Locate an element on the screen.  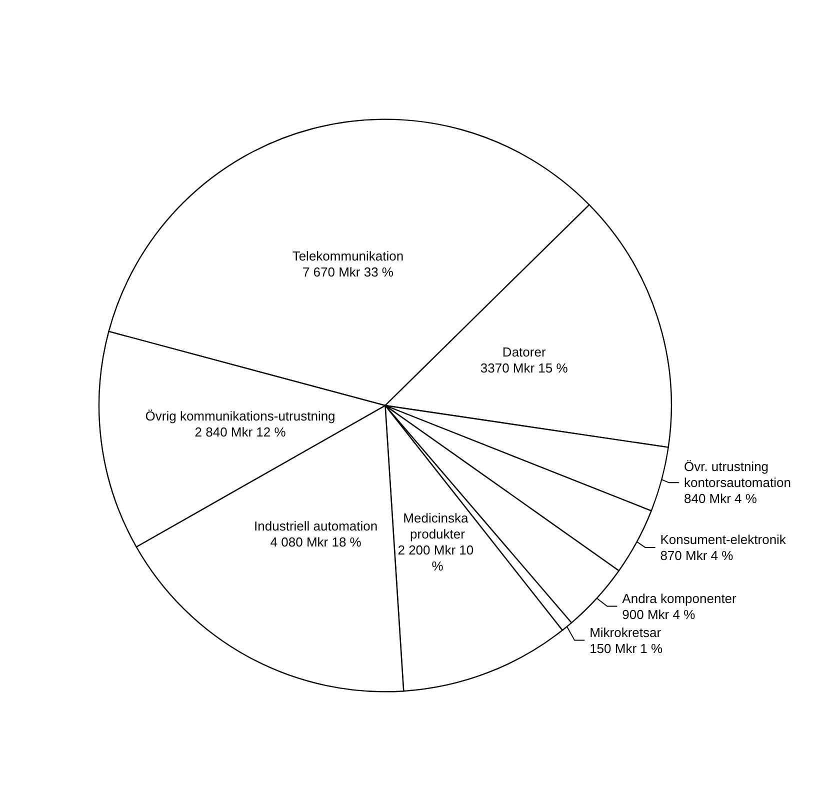
slice-label: Datorer is located at coordinates (524, 352).